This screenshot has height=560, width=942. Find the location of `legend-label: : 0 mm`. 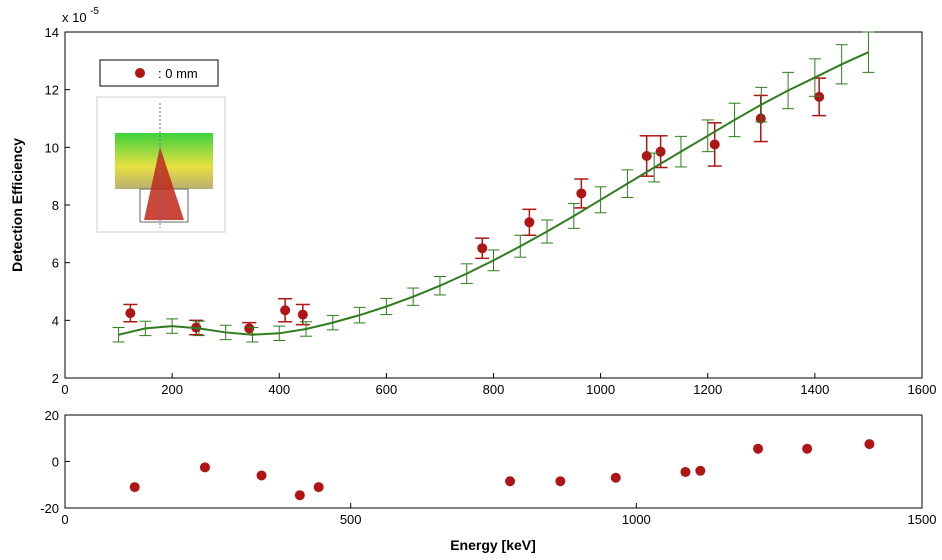

legend-label: : 0 mm is located at coordinates (178, 73).